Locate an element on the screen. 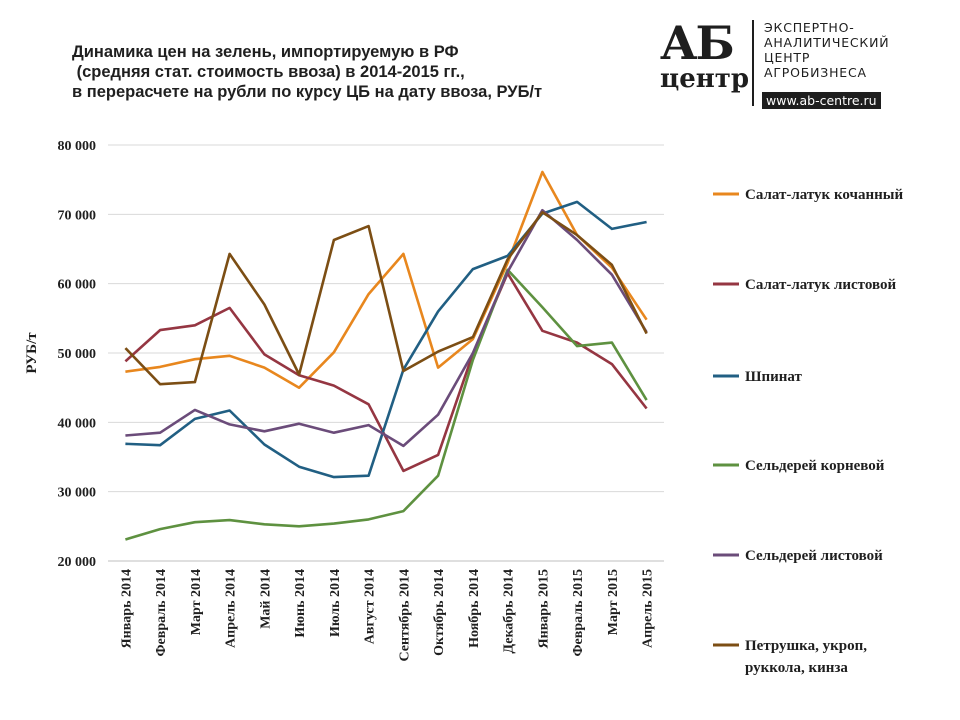  y-tick-label: 80 000 is located at coordinates (77, 146).